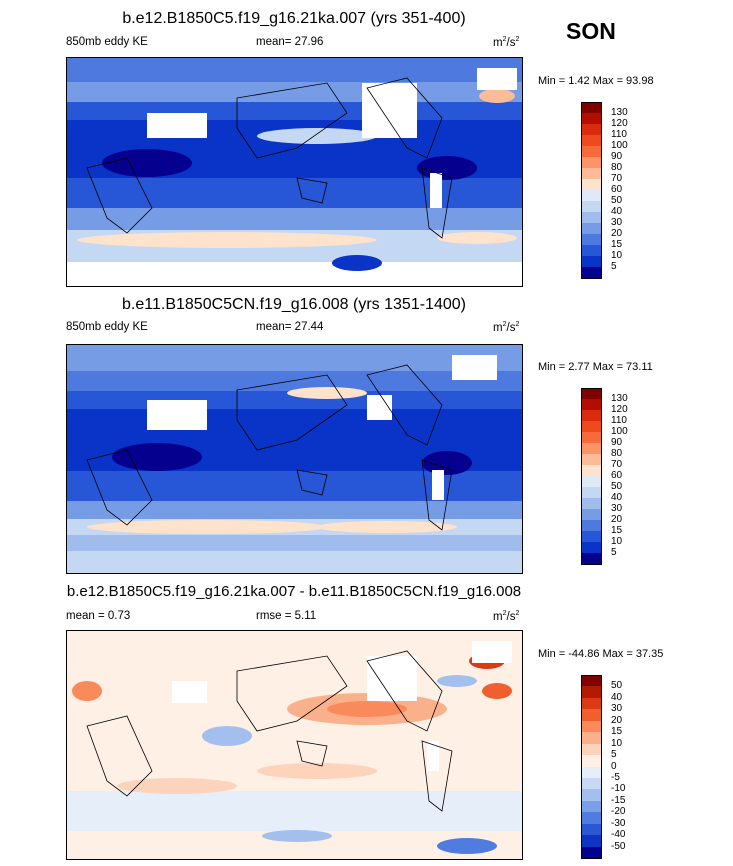 Image resolution: width=733 pixels, height=866 pixels. Describe the element at coordinates (107, 327) in the screenshot. I see `panel-2-variable-label: 850mb eddy KE` at that location.